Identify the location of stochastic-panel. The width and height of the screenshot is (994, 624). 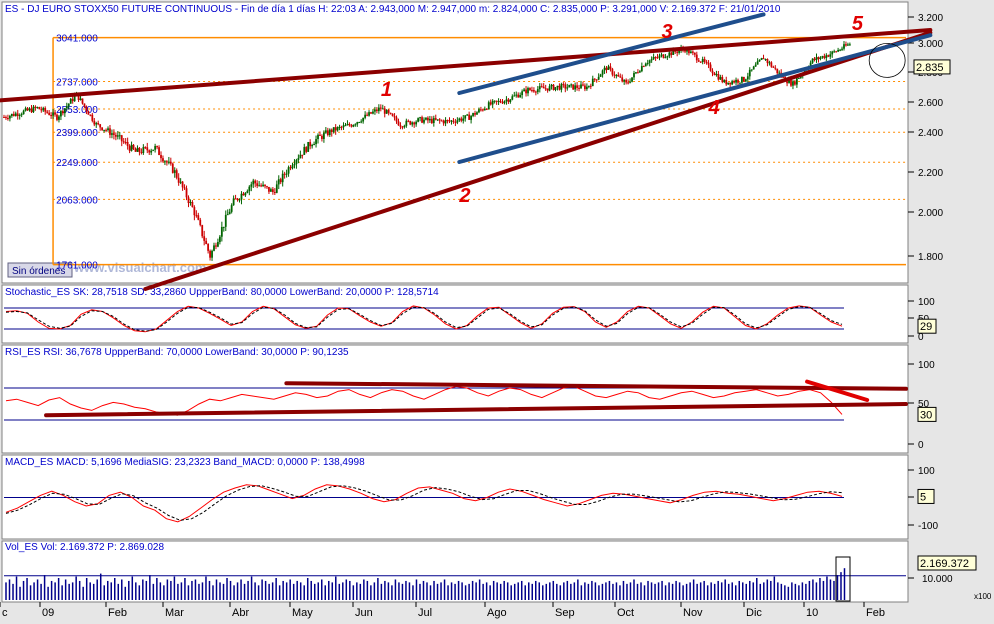
(455, 314).